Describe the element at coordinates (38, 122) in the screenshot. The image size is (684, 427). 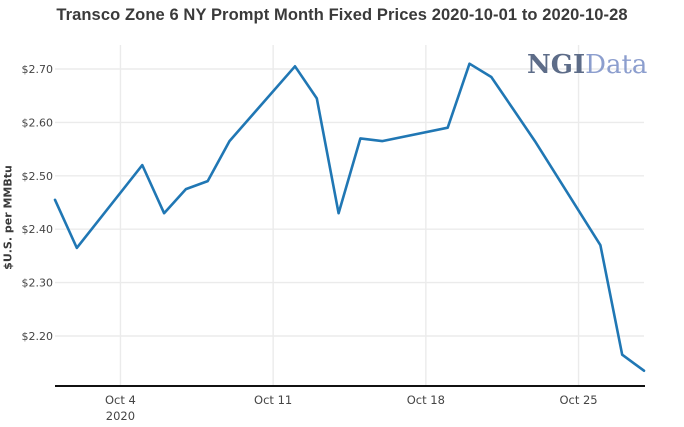
I see `y-tick-label: $2.60` at that location.